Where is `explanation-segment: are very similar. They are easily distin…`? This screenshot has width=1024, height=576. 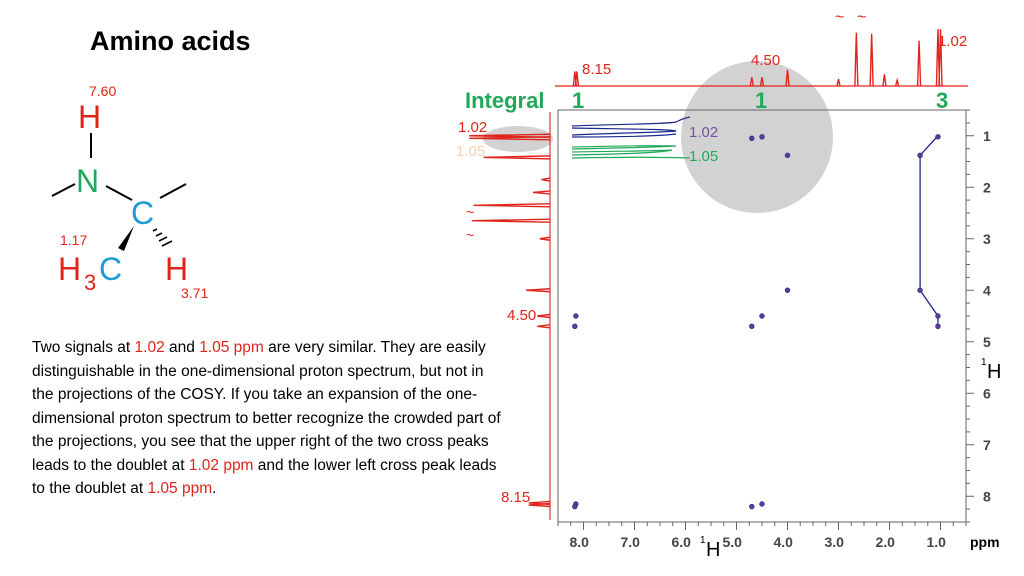
explanation-segment: are very similar. They are easily distin… is located at coordinates (266, 406).